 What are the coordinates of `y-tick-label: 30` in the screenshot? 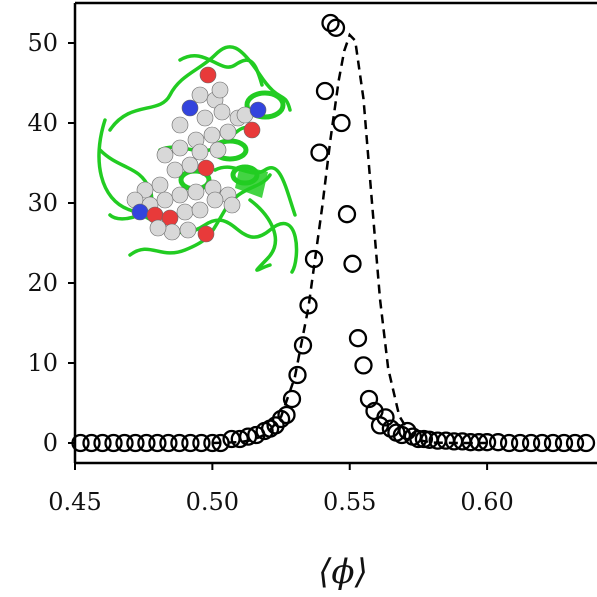 It's located at (42, 203).